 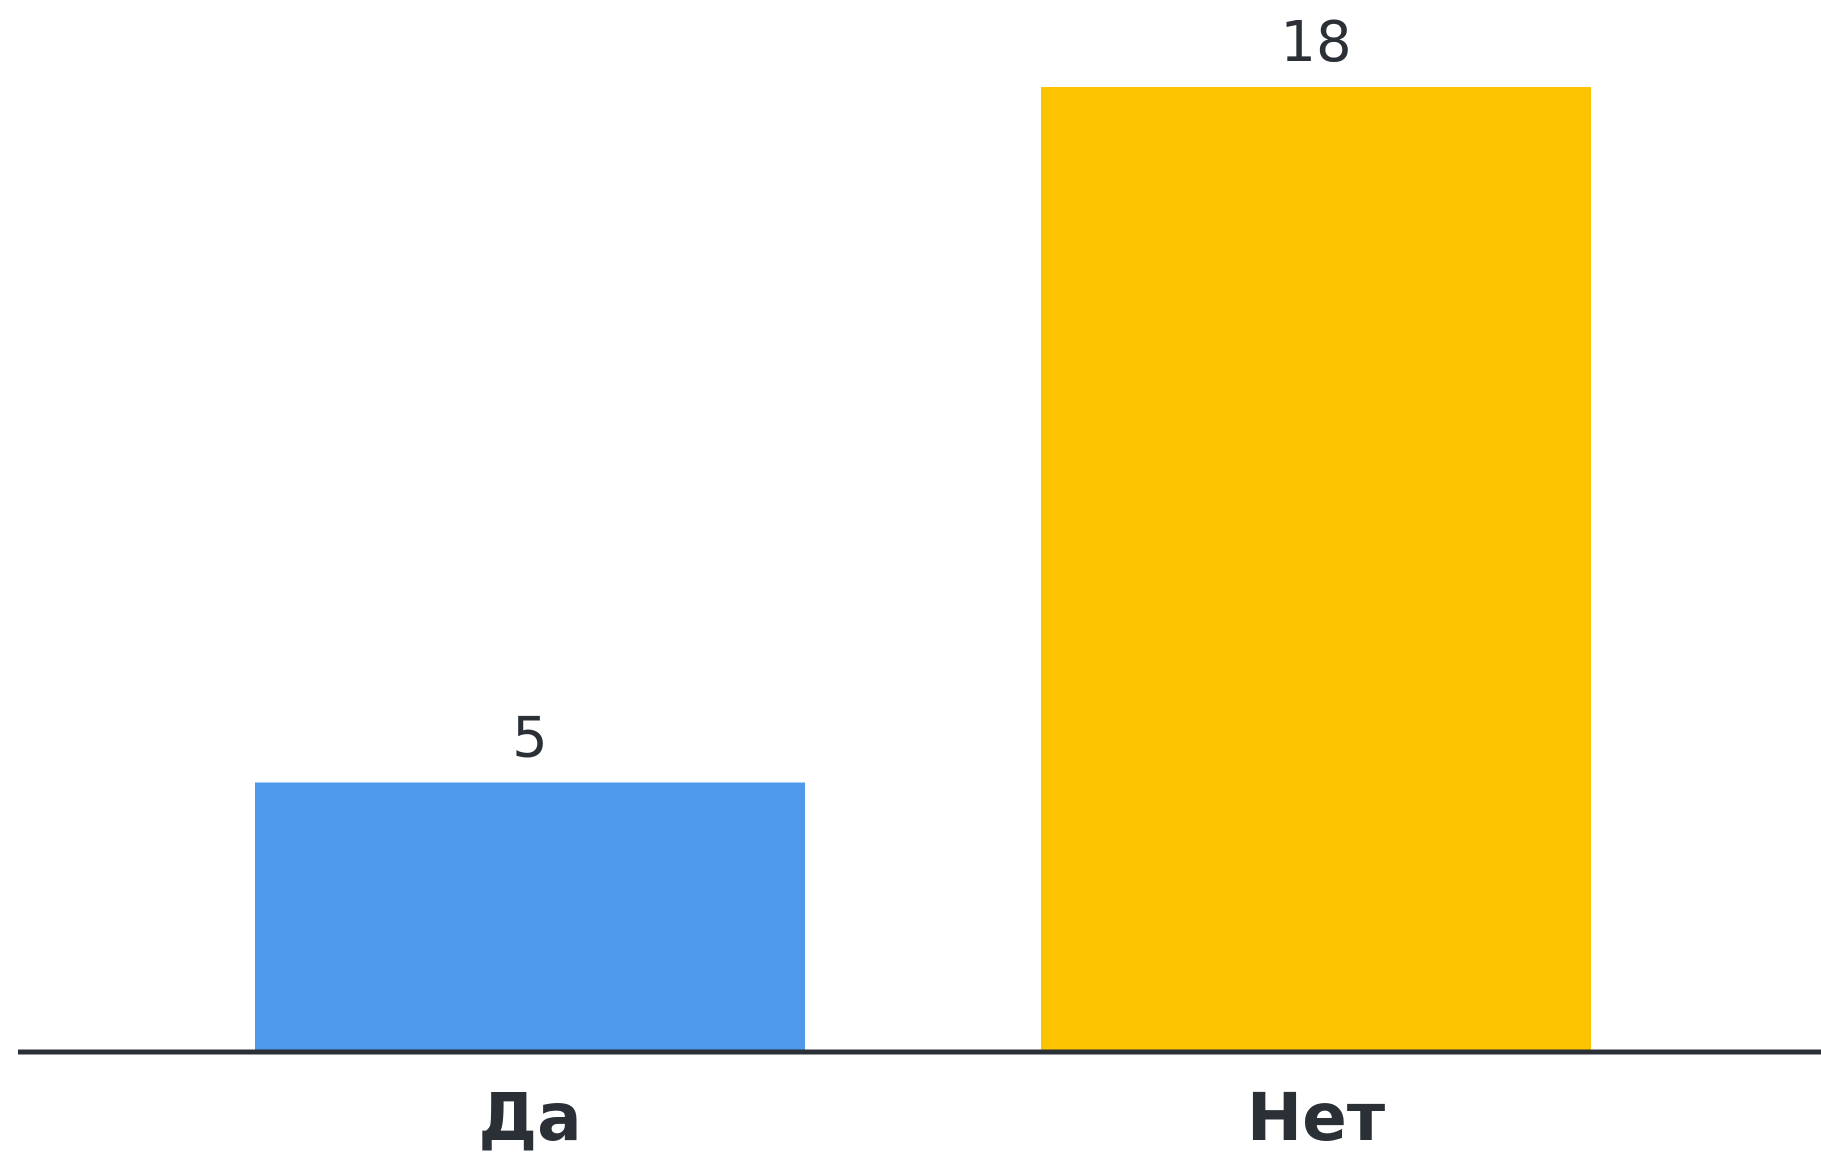 I want to click on data-label-1: 5, so click(x=530, y=738).